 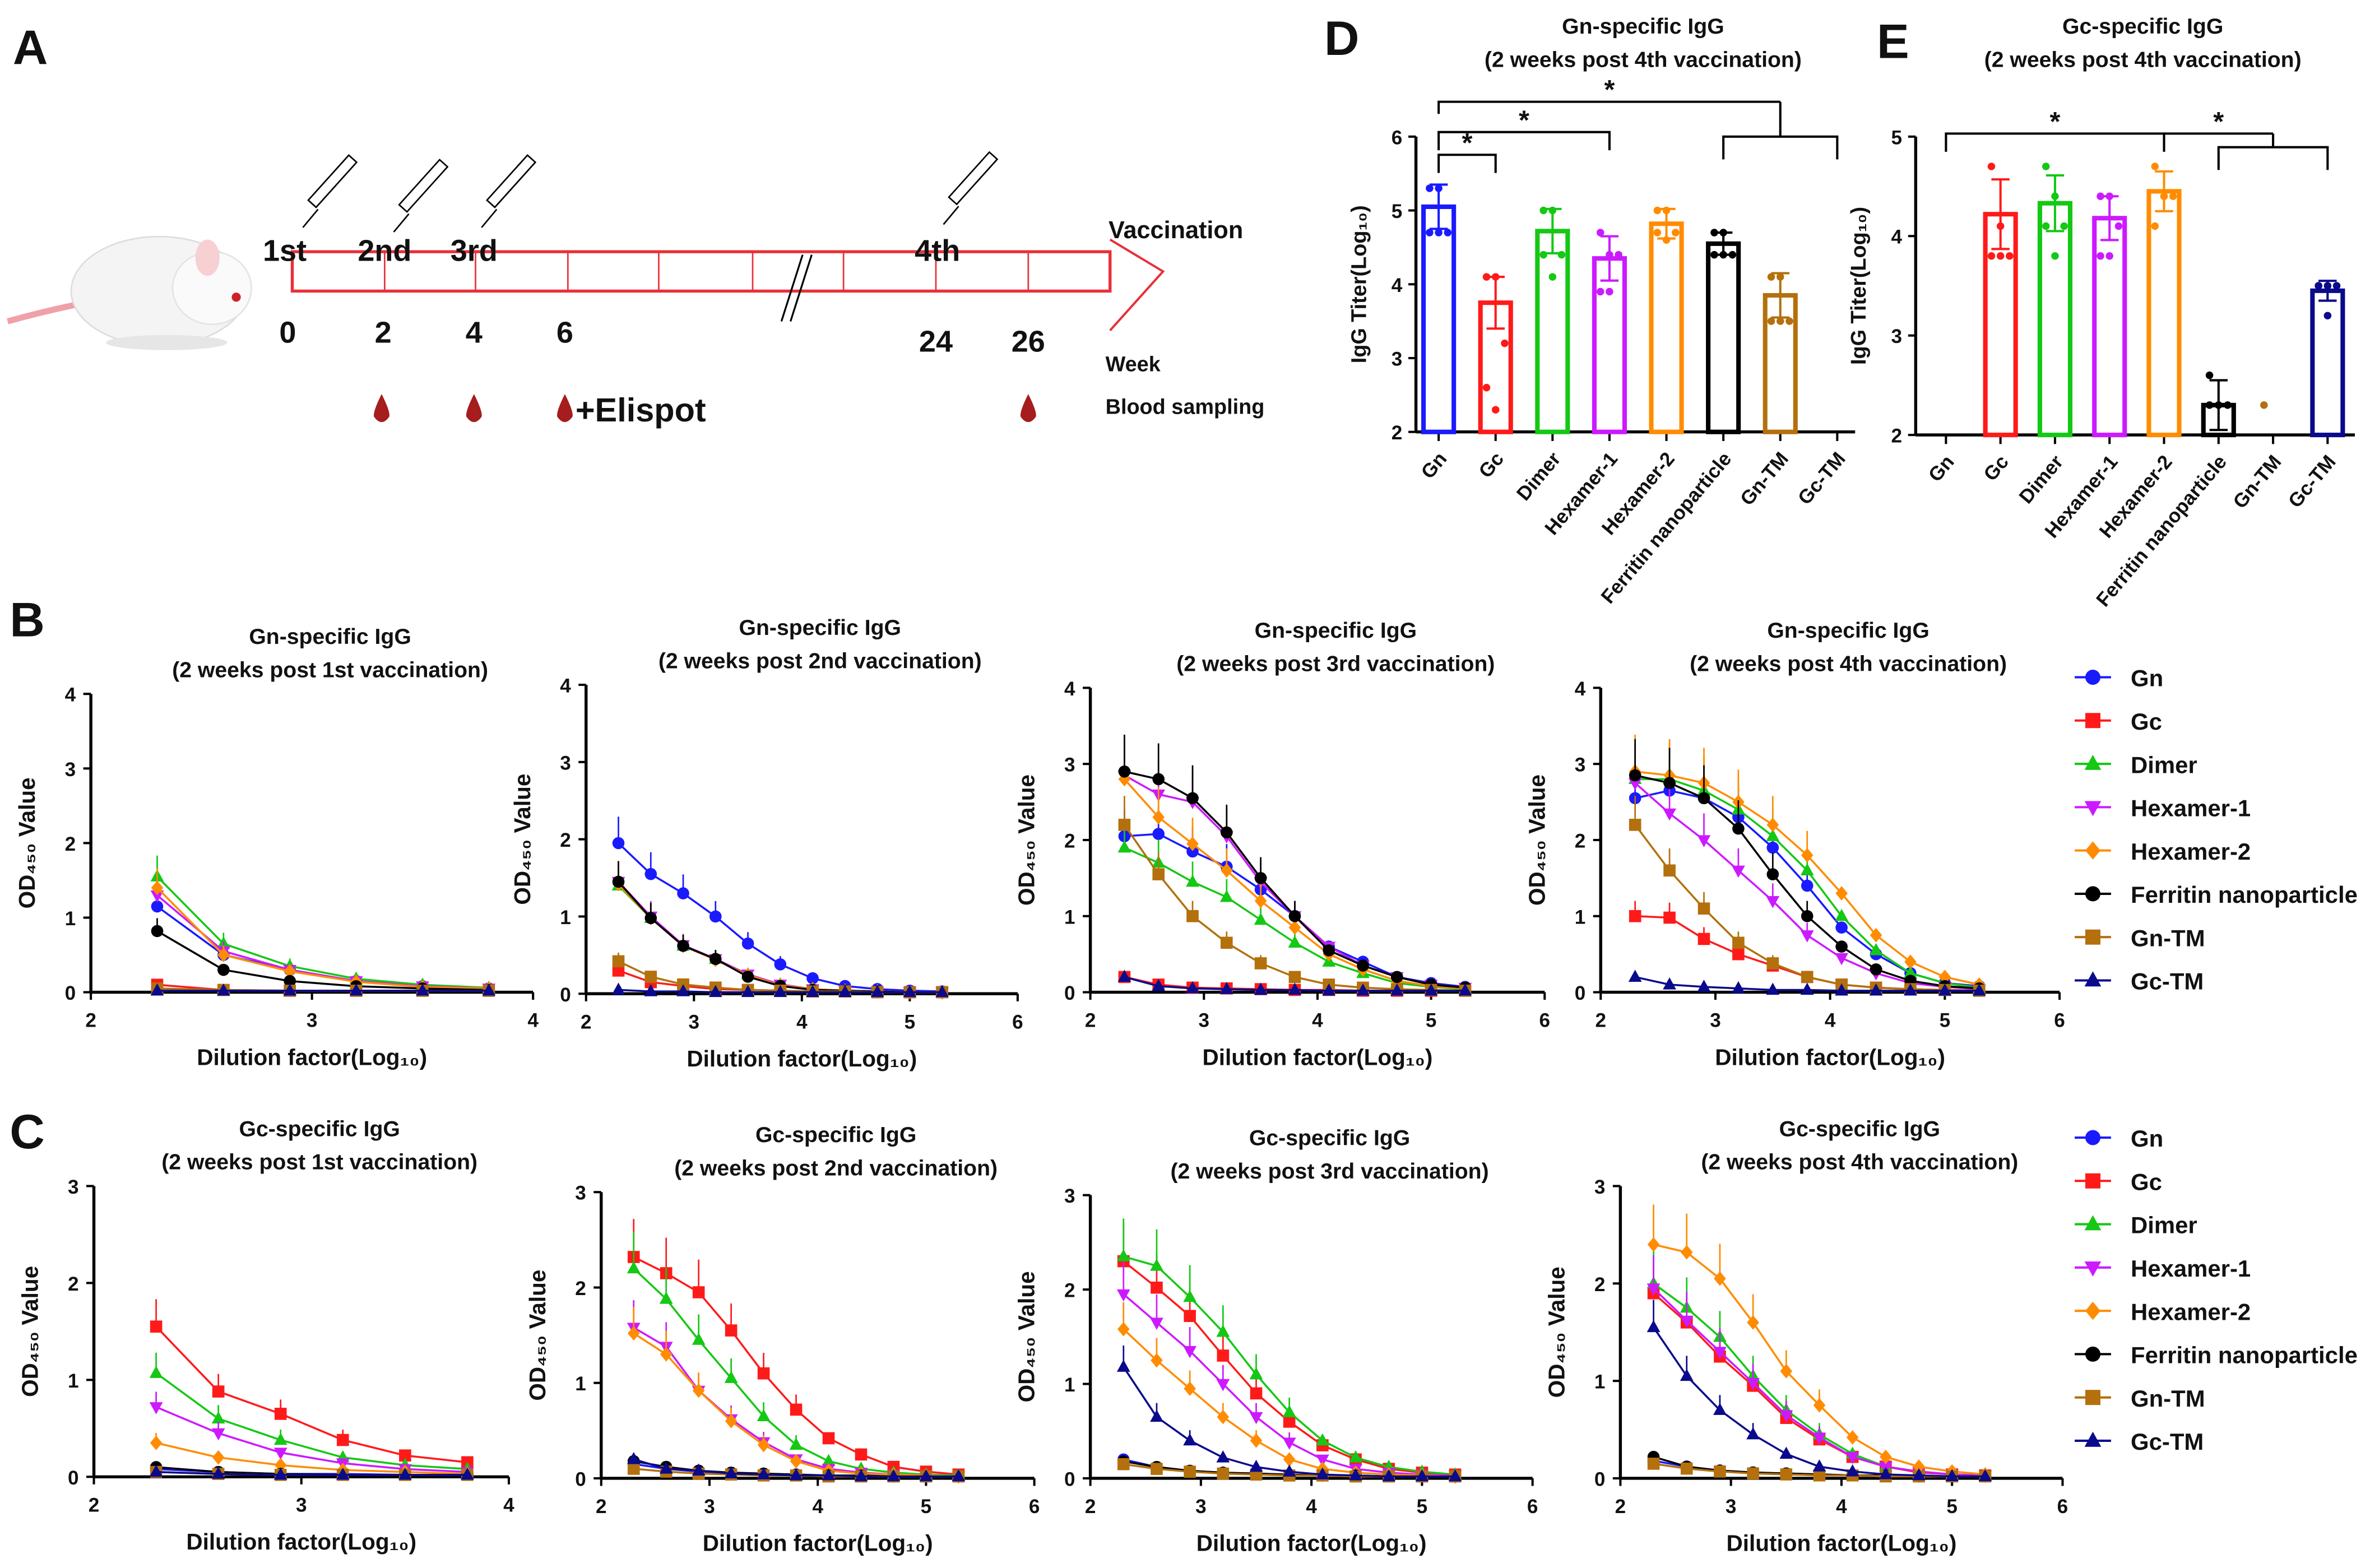 I want to click on chart-subtitle: (2 weeks post 3rd vaccination), so click(x=1335, y=664).